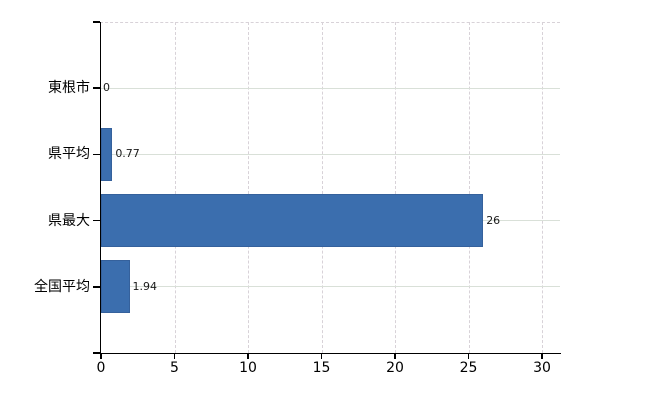 The width and height of the screenshot is (650, 400). What do you see at coordinates (330, 353) in the screenshot?
I see `x-axis-line` at bounding box center [330, 353].